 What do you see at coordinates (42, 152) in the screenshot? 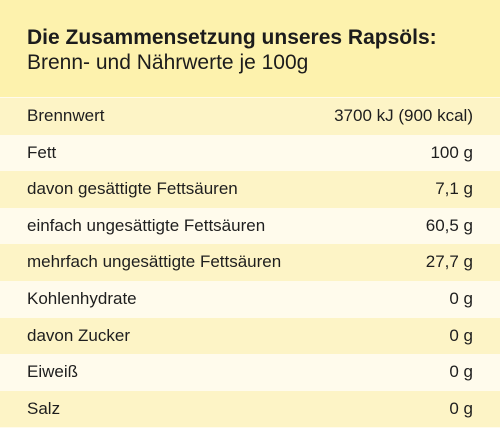
I see `row-label: Fett` at bounding box center [42, 152].